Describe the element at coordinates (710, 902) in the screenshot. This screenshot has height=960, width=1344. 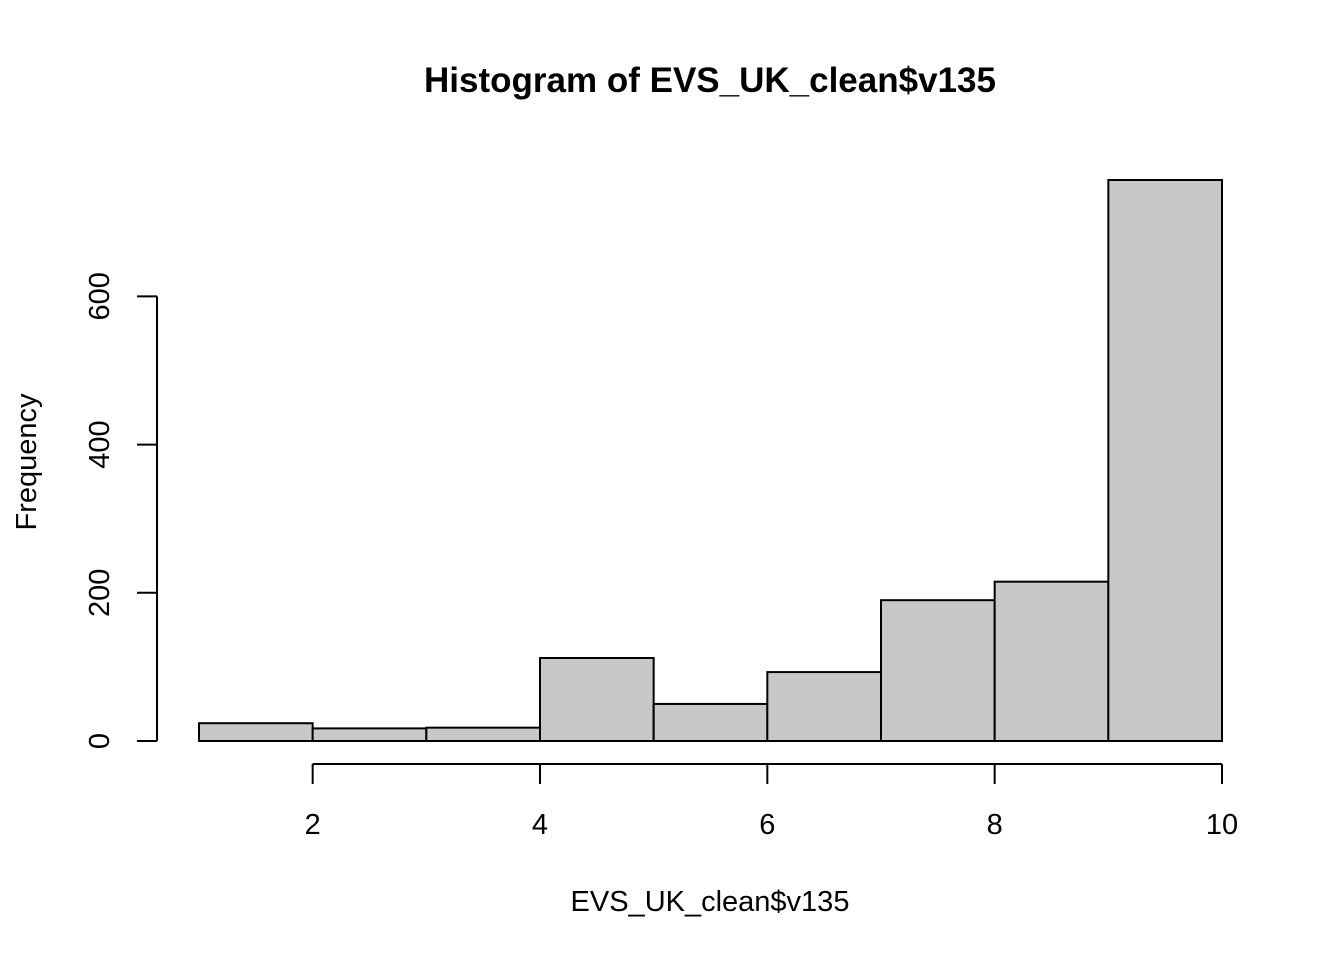
I see `x-axis-label: EVS_UK_clean$v135` at that location.